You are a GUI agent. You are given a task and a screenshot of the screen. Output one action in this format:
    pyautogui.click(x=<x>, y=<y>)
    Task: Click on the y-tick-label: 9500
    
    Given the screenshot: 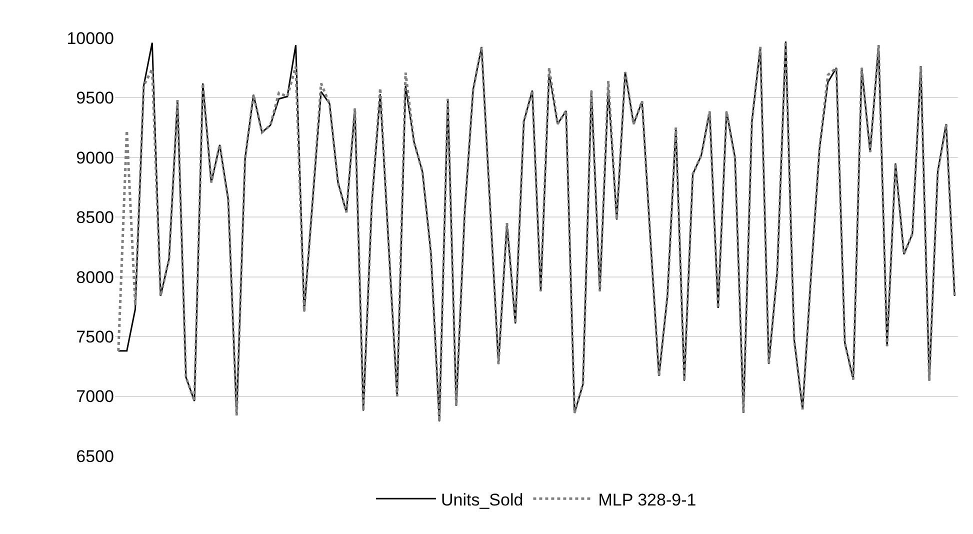 What is the action you would take?
    pyautogui.click(x=95, y=98)
    